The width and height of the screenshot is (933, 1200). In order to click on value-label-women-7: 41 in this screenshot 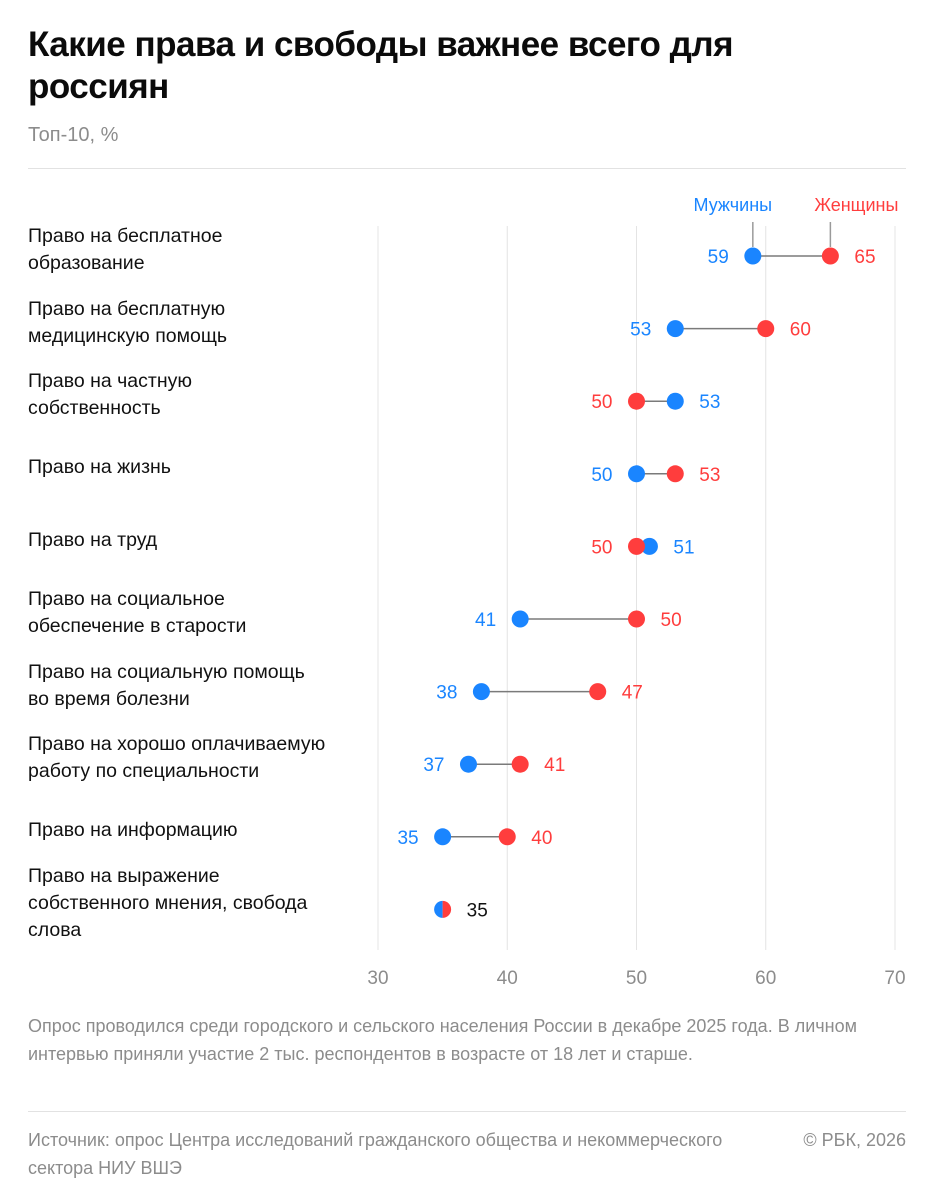, I will do `click(554, 765)`.